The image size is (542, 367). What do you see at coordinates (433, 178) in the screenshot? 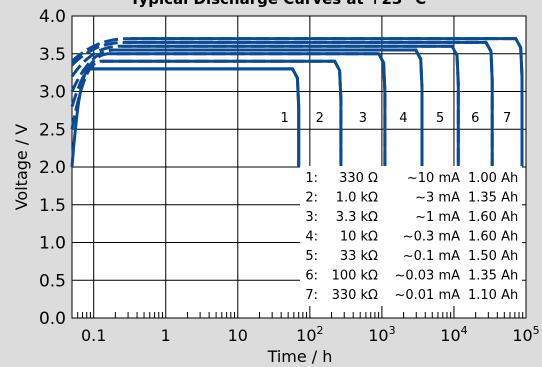
I see `legend-table-current: ~10 mA` at bounding box center [433, 178].